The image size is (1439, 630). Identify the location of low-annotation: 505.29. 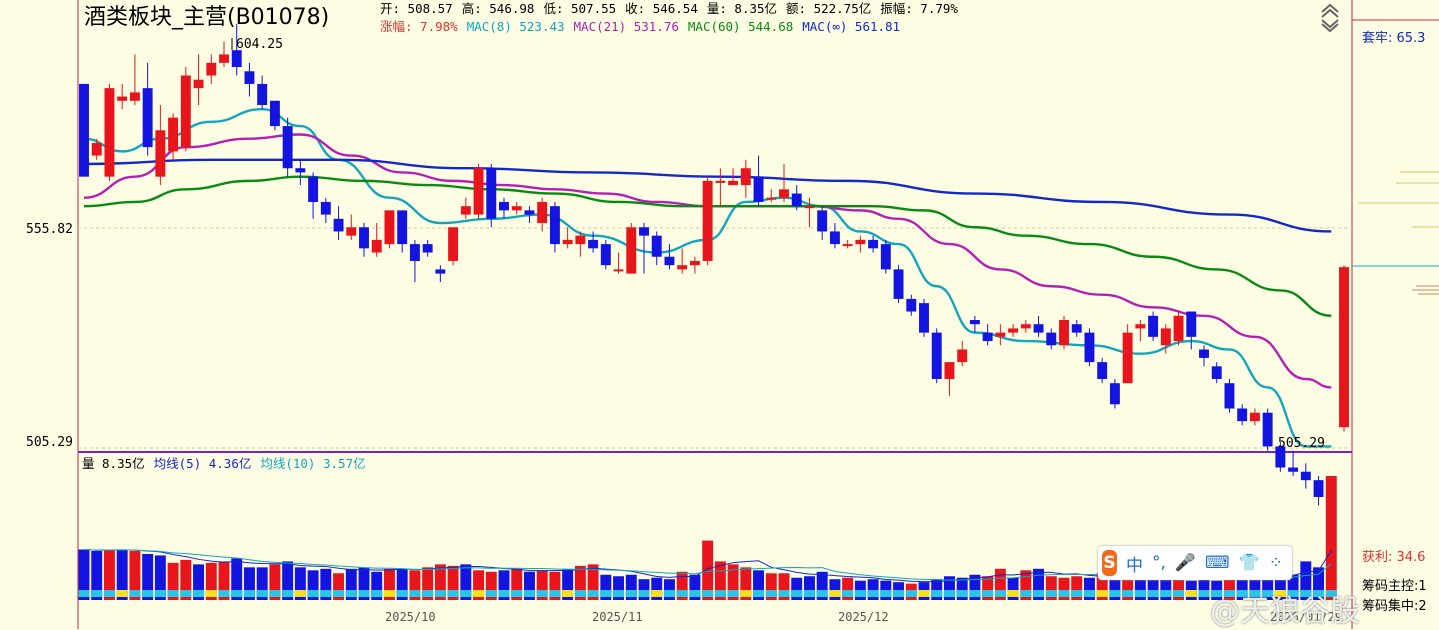
(1301, 443).